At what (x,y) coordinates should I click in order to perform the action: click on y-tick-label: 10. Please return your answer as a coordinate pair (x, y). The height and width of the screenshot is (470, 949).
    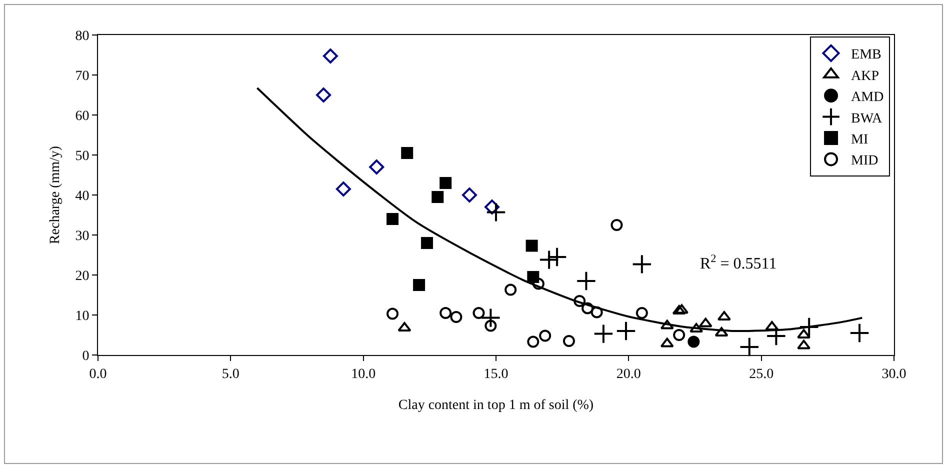
    Looking at the image, I should click on (82, 316).